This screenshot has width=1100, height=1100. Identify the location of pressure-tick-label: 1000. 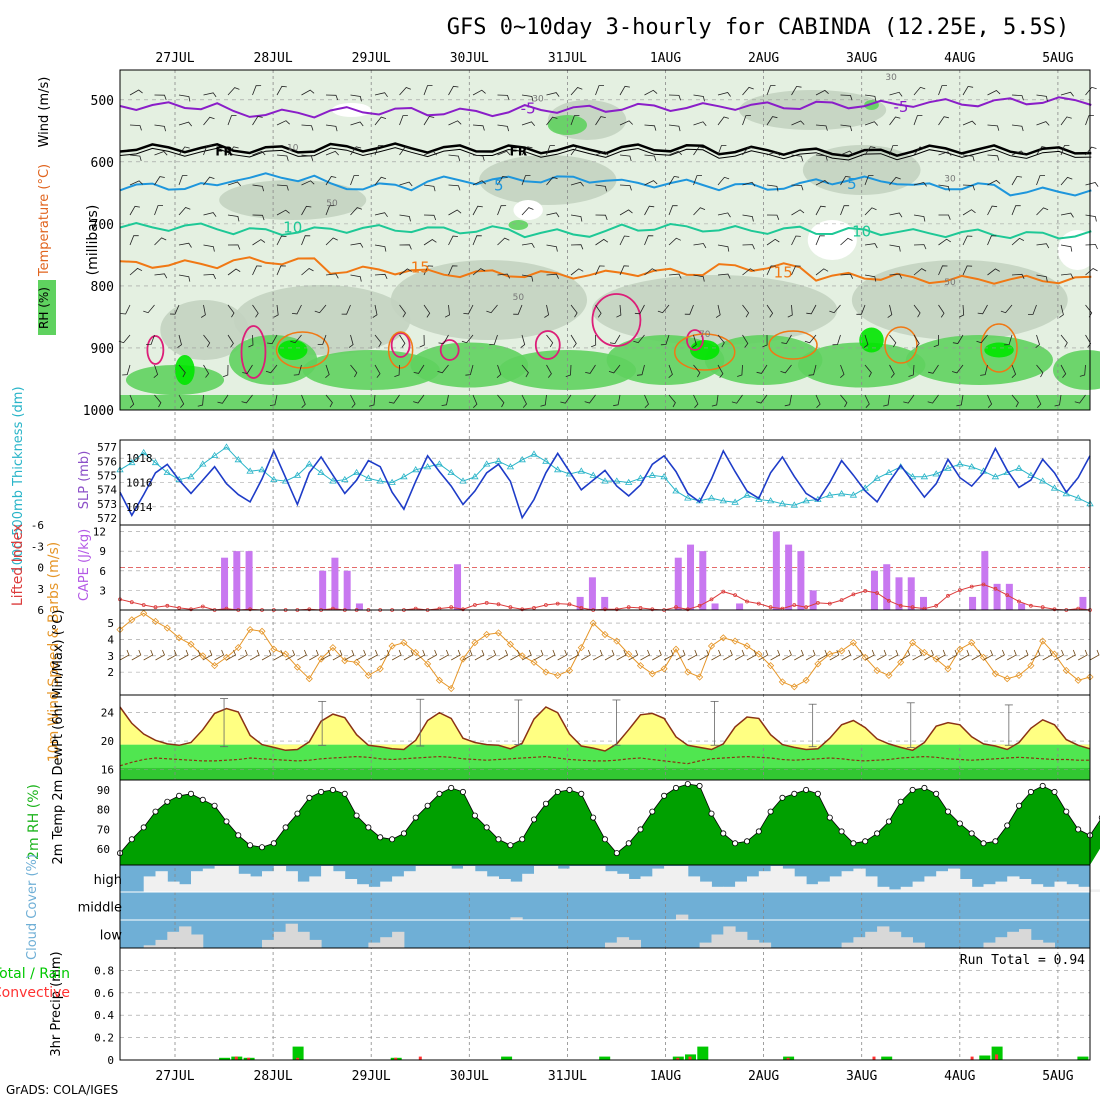
(98, 411).